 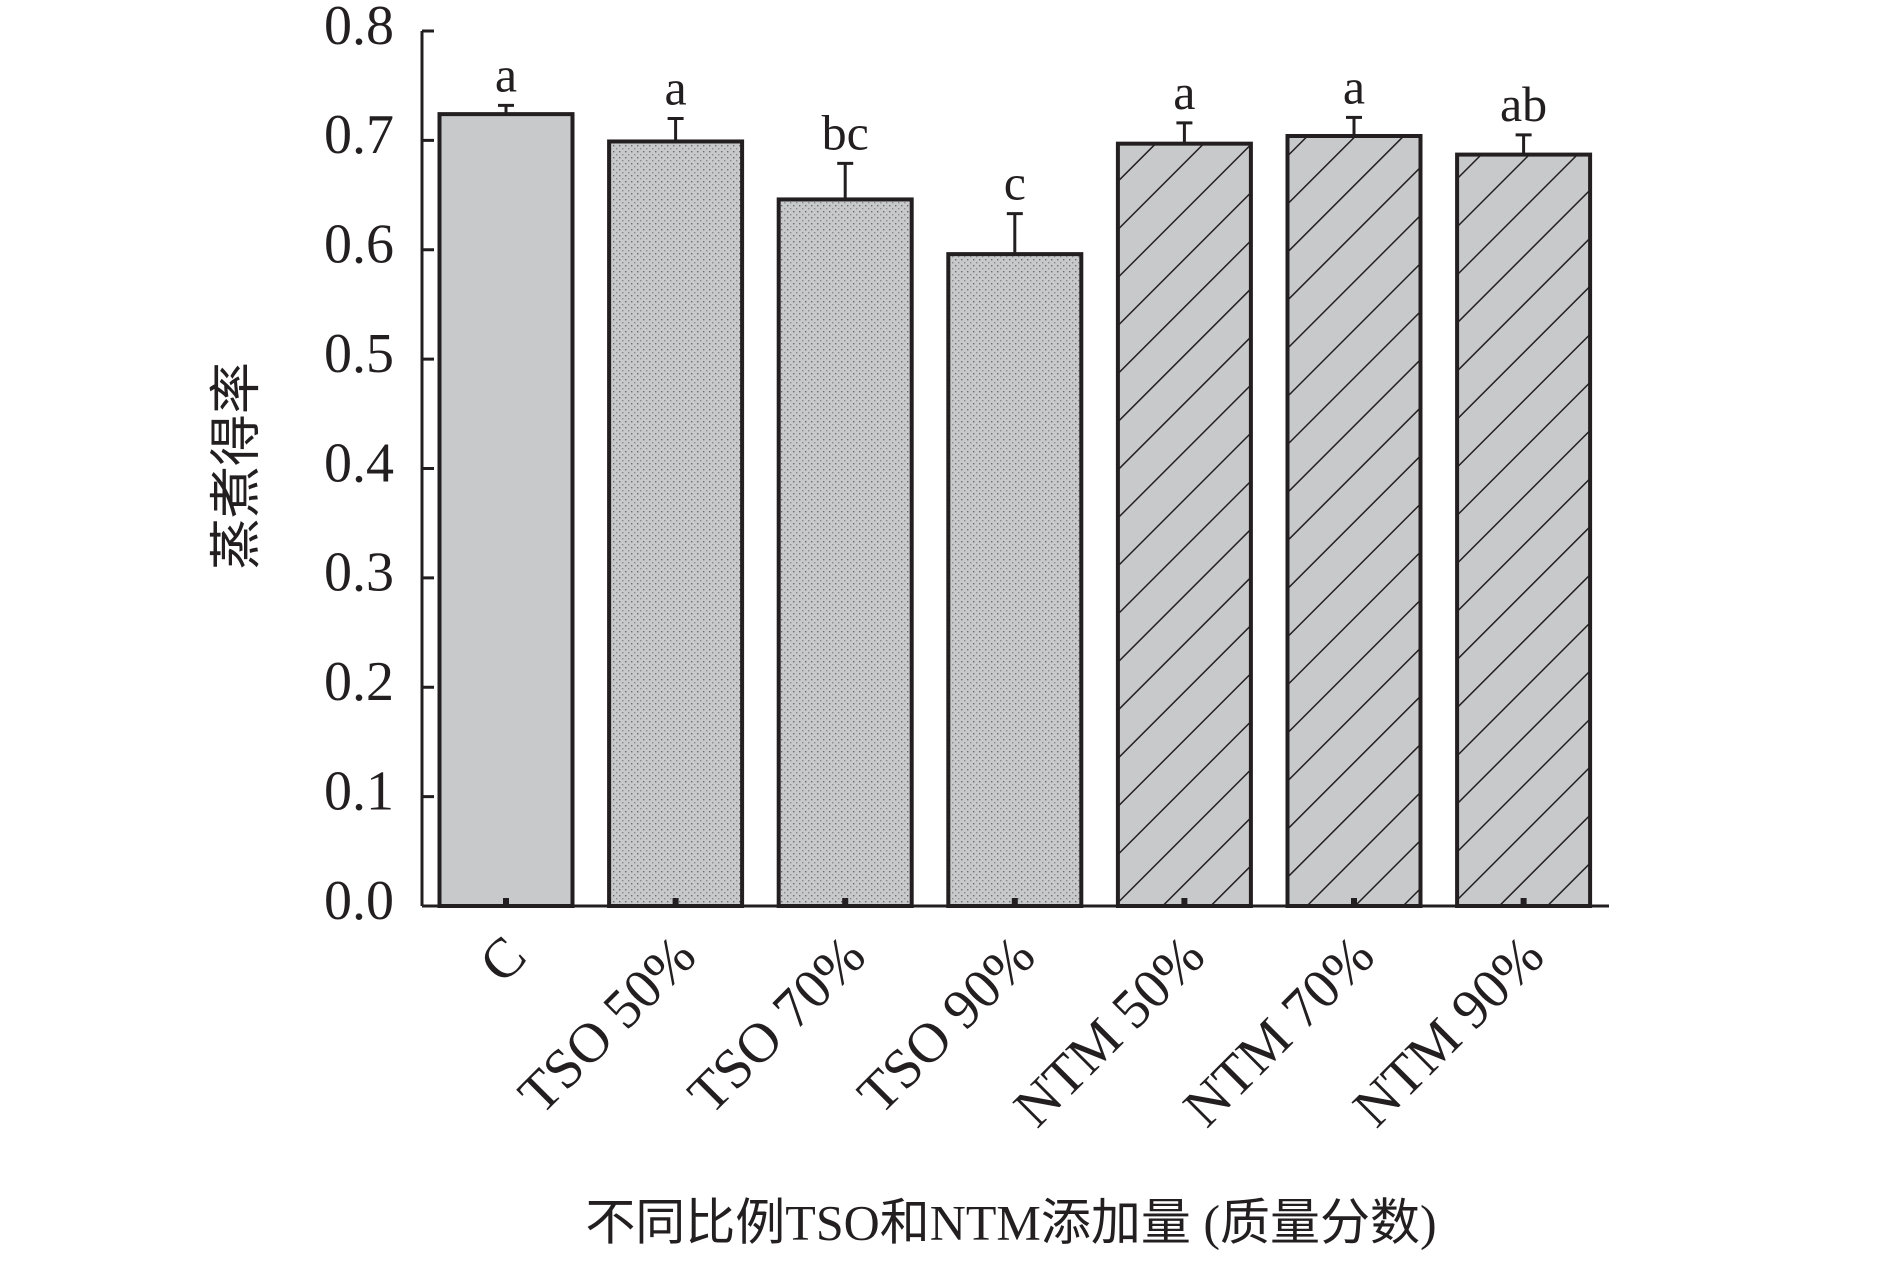 What do you see at coordinates (607, 1024) in the screenshot?
I see `x-tick-label: TSO 50%` at bounding box center [607, 1024].